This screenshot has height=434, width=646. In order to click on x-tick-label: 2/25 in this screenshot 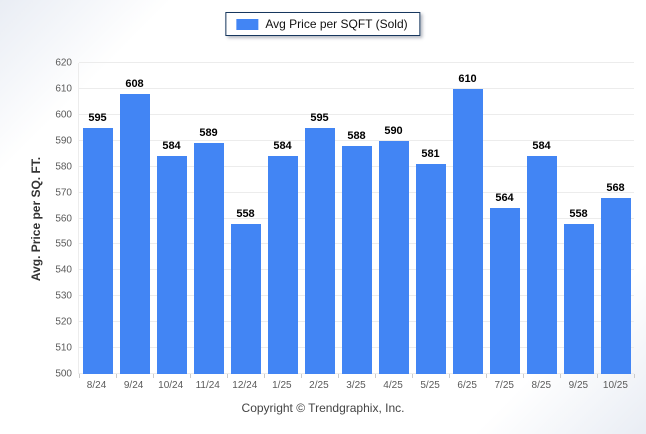, I will do `click(319, 385)`.